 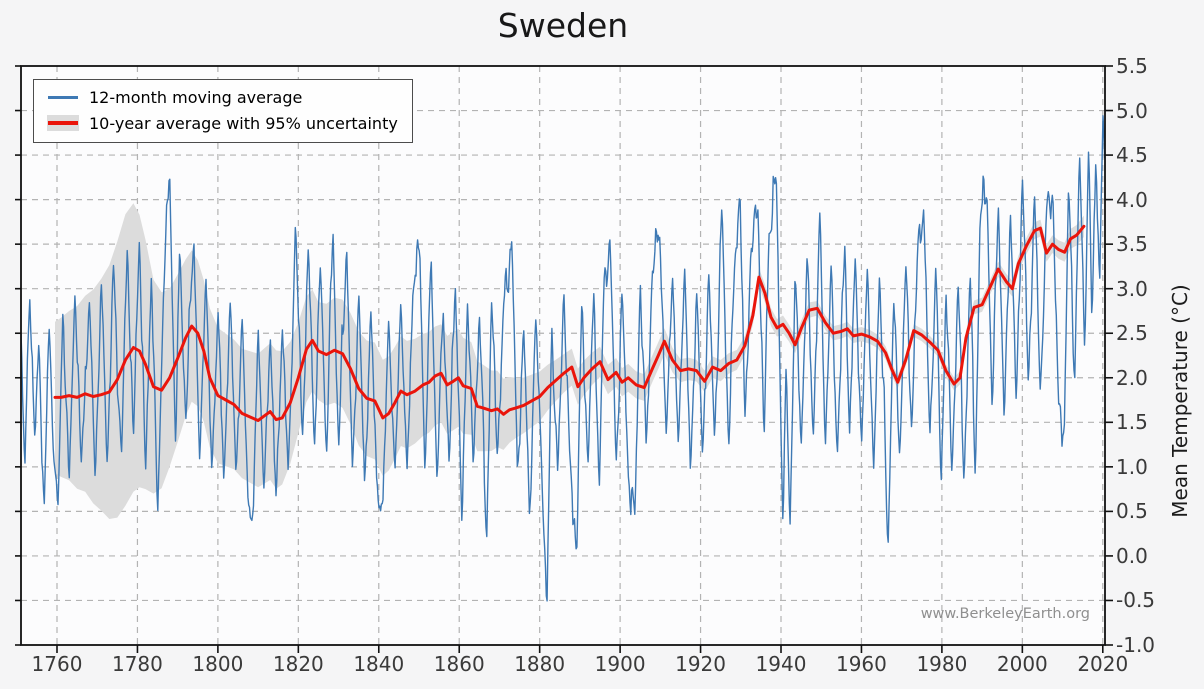 I want to click on legend-item-red: 10-year average with 95% uncertainty, so click(x=222, y=123).